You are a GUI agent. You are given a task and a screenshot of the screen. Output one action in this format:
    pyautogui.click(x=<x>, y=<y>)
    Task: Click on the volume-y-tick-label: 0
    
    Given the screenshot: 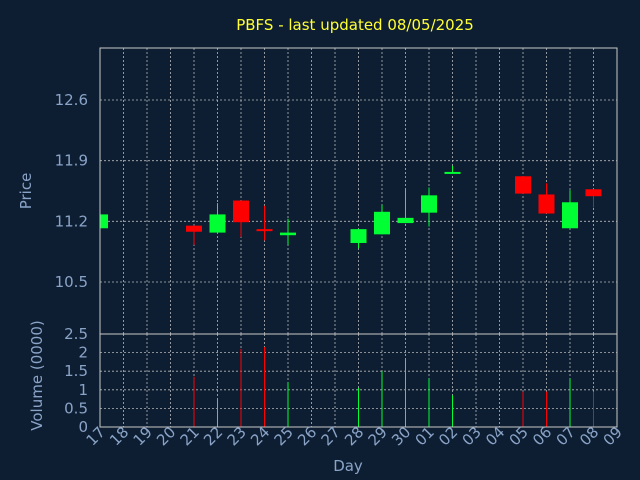 What is the action you would take?
    pyautogui.click(x=83, y=427)
    